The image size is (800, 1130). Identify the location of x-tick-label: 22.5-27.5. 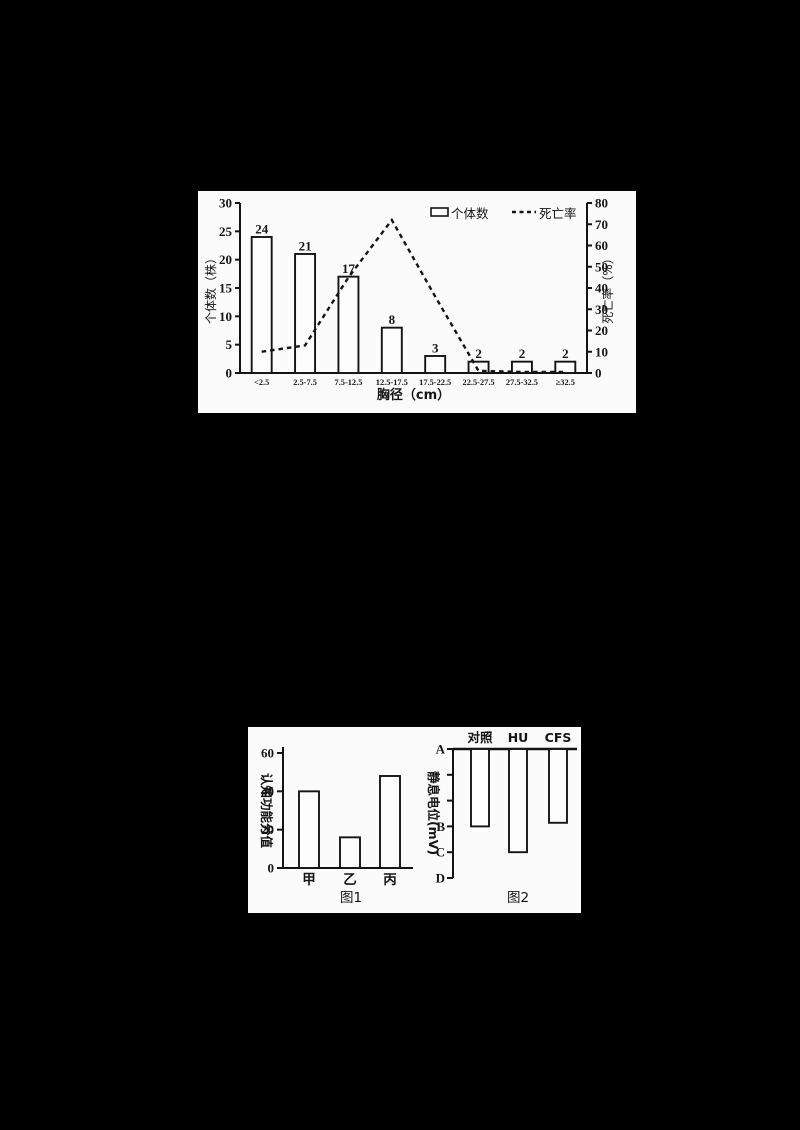
(479, 382).